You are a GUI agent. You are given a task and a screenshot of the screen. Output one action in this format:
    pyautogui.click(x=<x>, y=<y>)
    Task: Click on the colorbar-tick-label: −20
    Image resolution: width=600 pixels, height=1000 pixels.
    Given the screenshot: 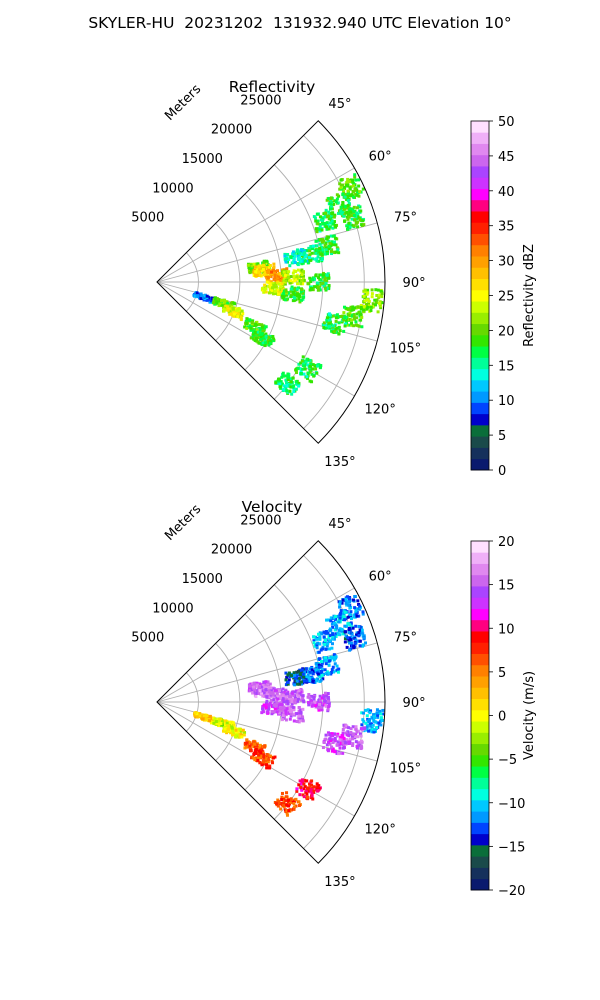 What is the action you would take?
    pyautogui.click(x=511, y=891)
    